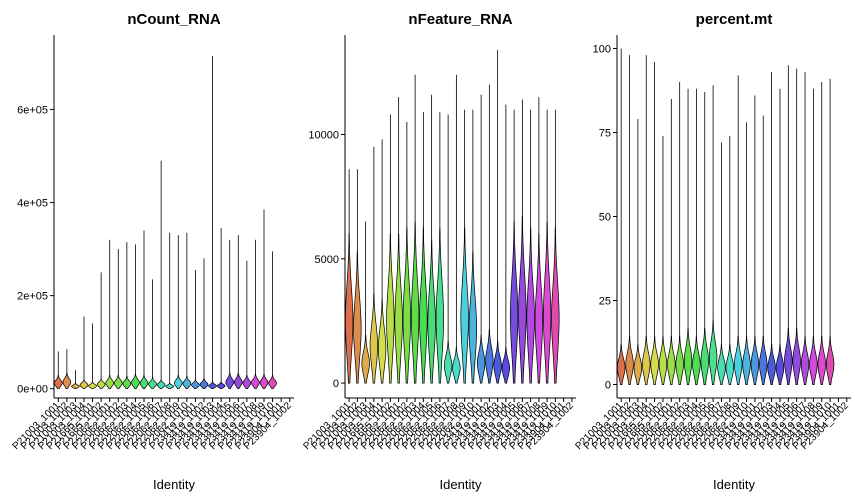  I want to click on y-tick-label: 5000, so click(327, 260).